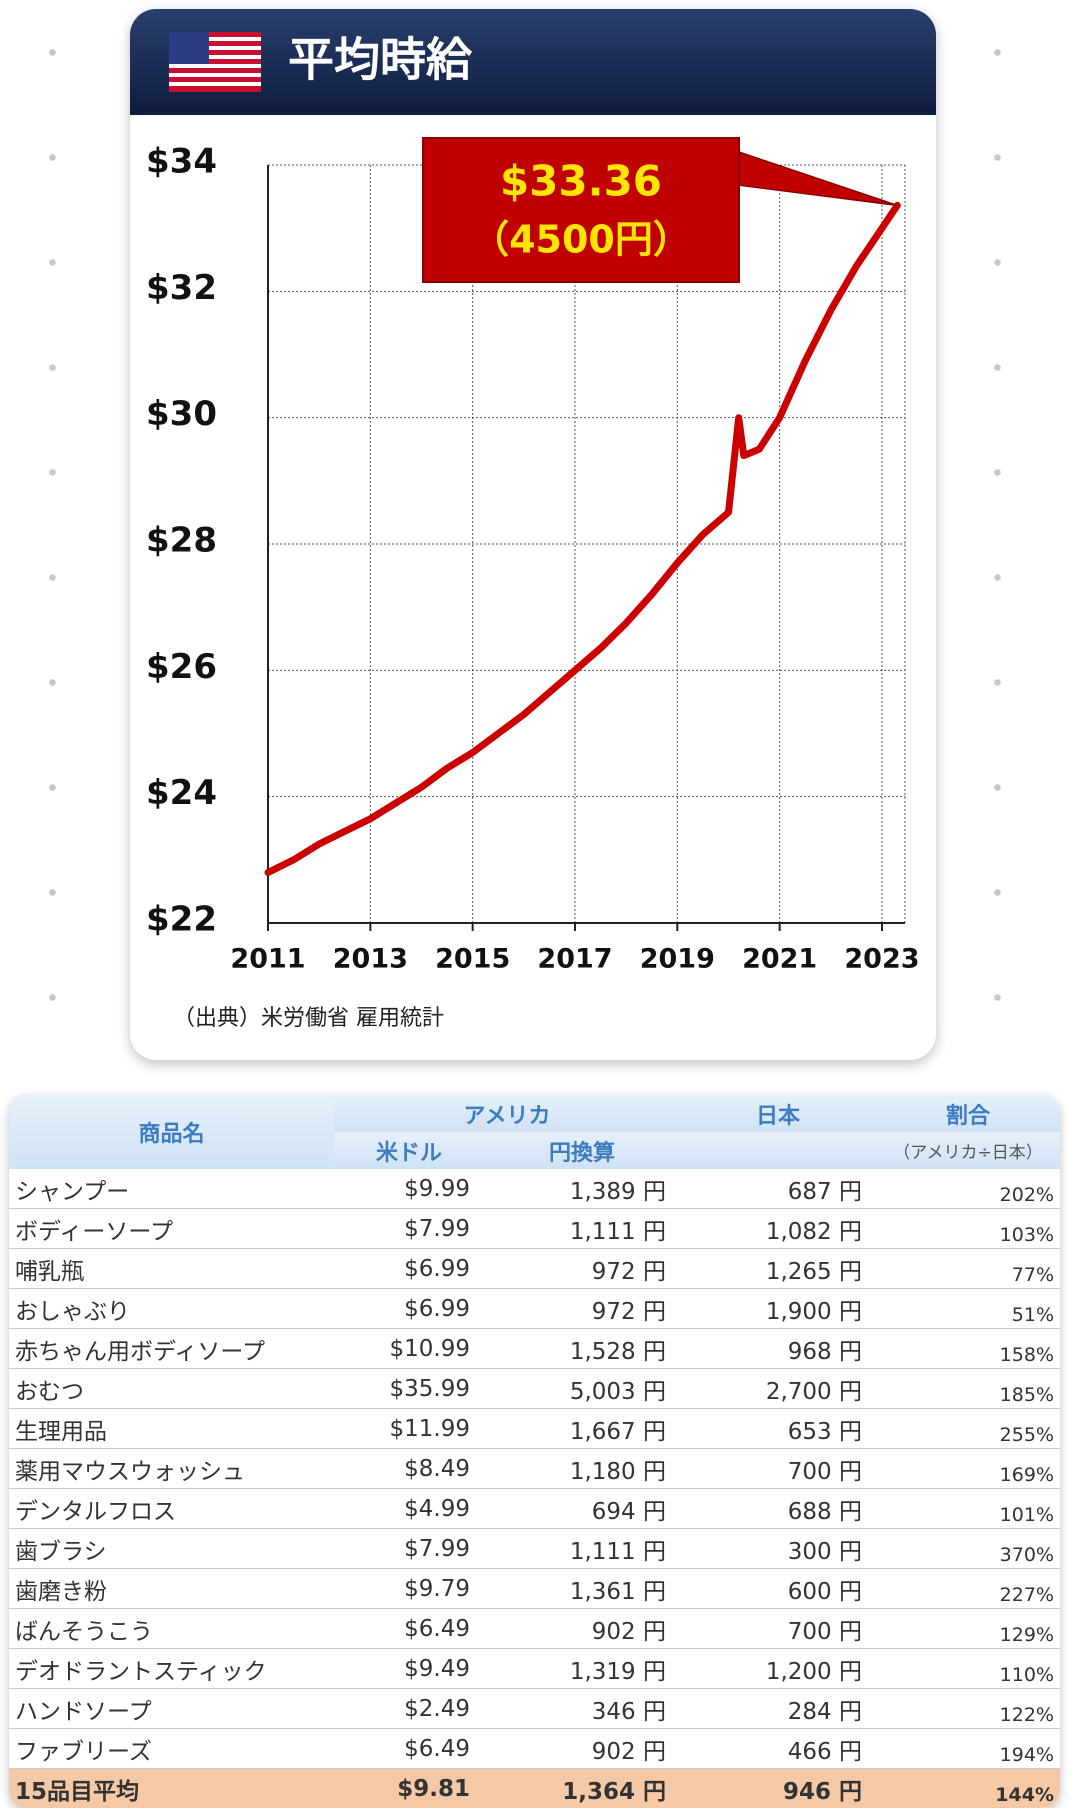 This screenshot has height=1808, width=1072. I want to click on item-name: ばんそうこう, so click(171, 1629).